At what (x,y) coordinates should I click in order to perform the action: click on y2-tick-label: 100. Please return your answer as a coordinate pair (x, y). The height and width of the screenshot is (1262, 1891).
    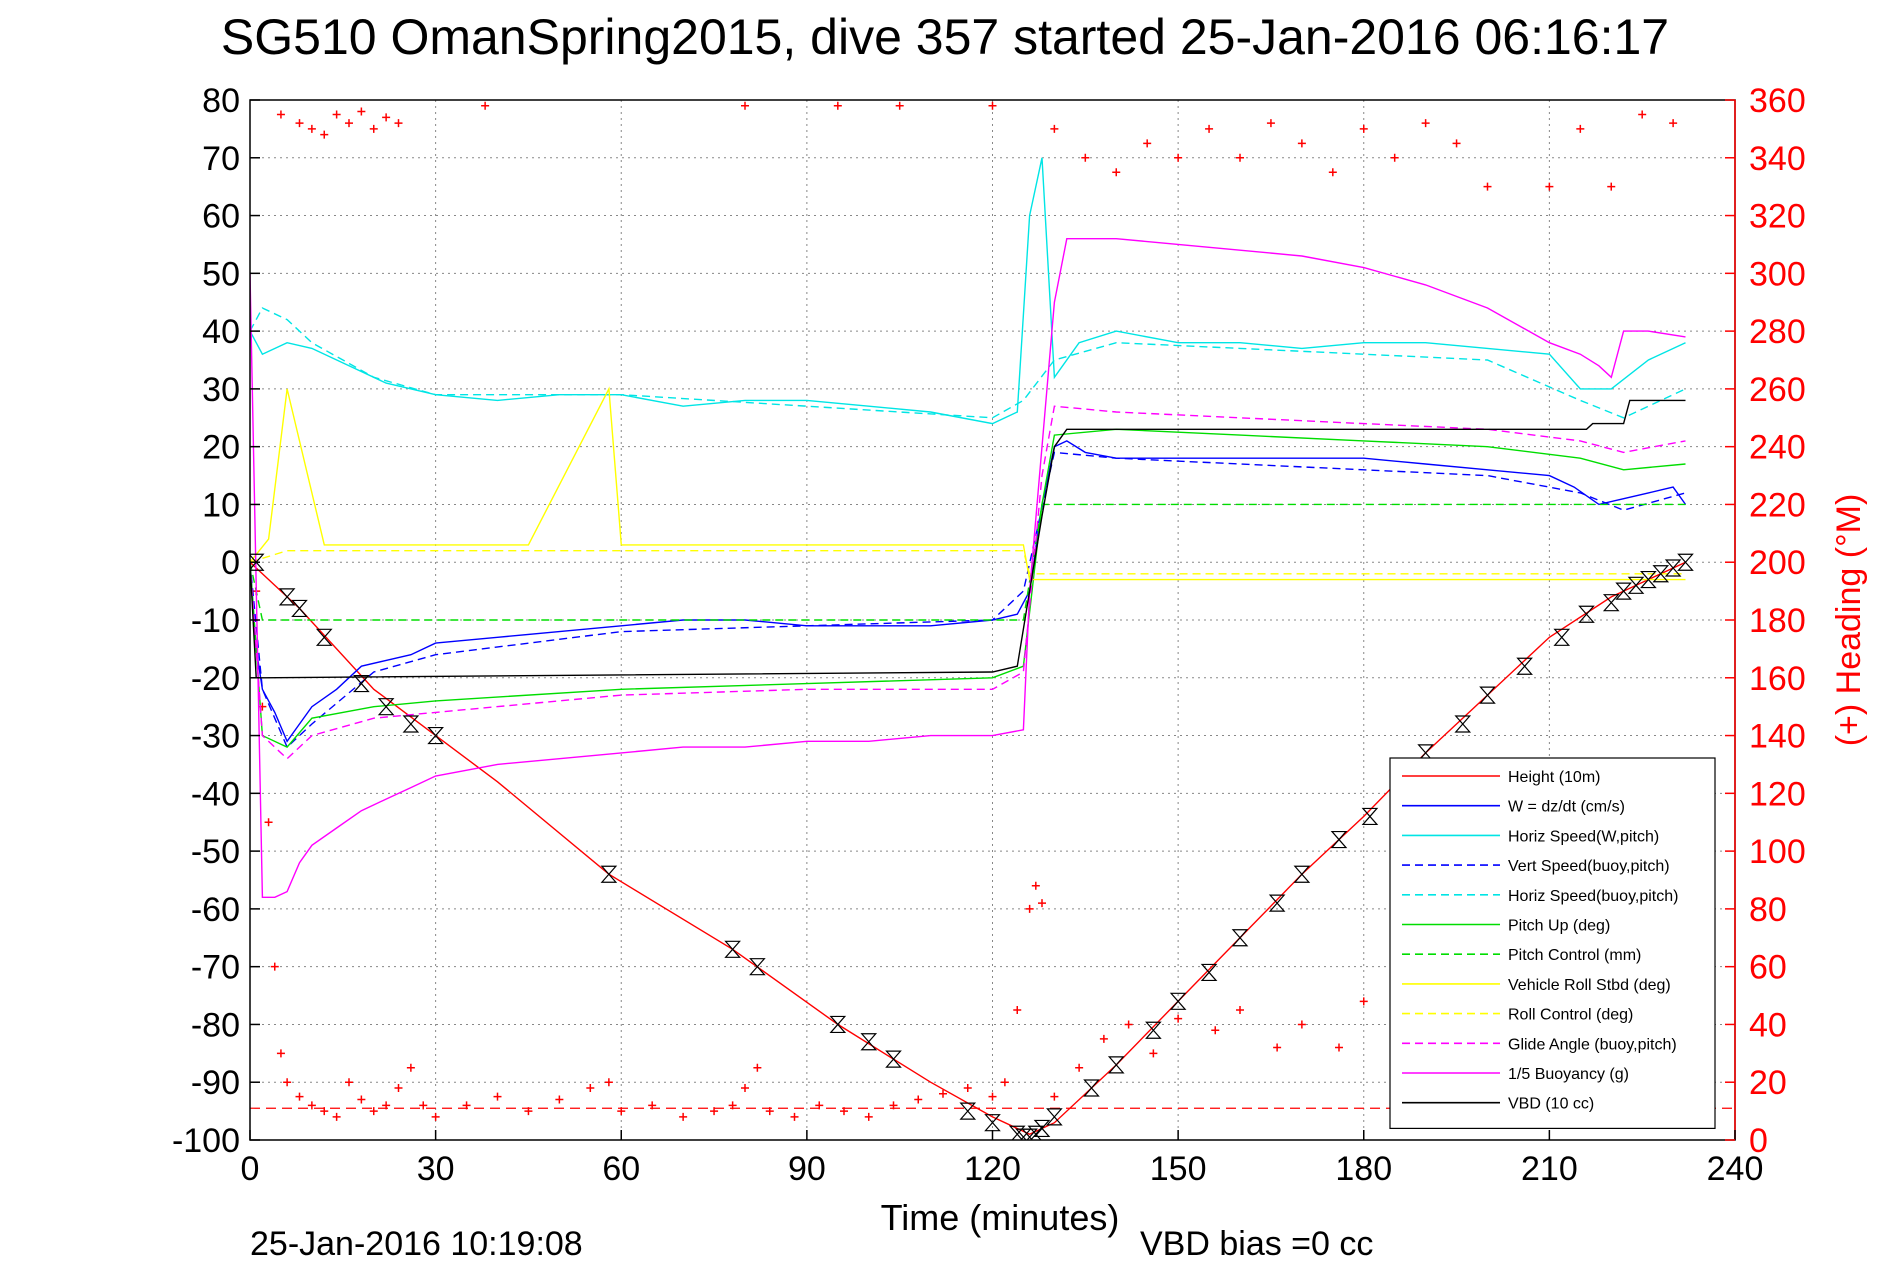
    Looking at the image, I should click on (1777, 852).